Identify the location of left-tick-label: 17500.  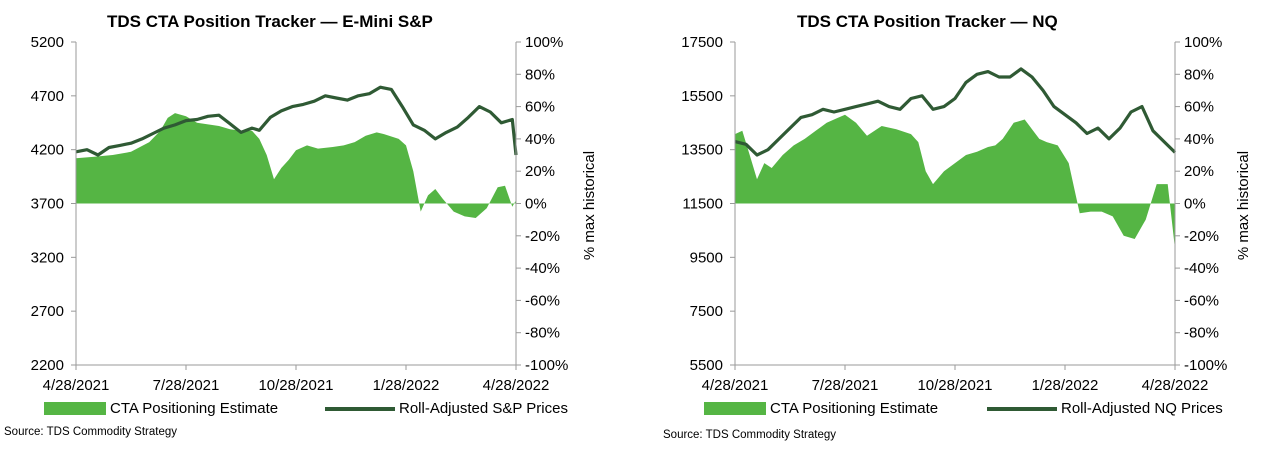
(702, 42).